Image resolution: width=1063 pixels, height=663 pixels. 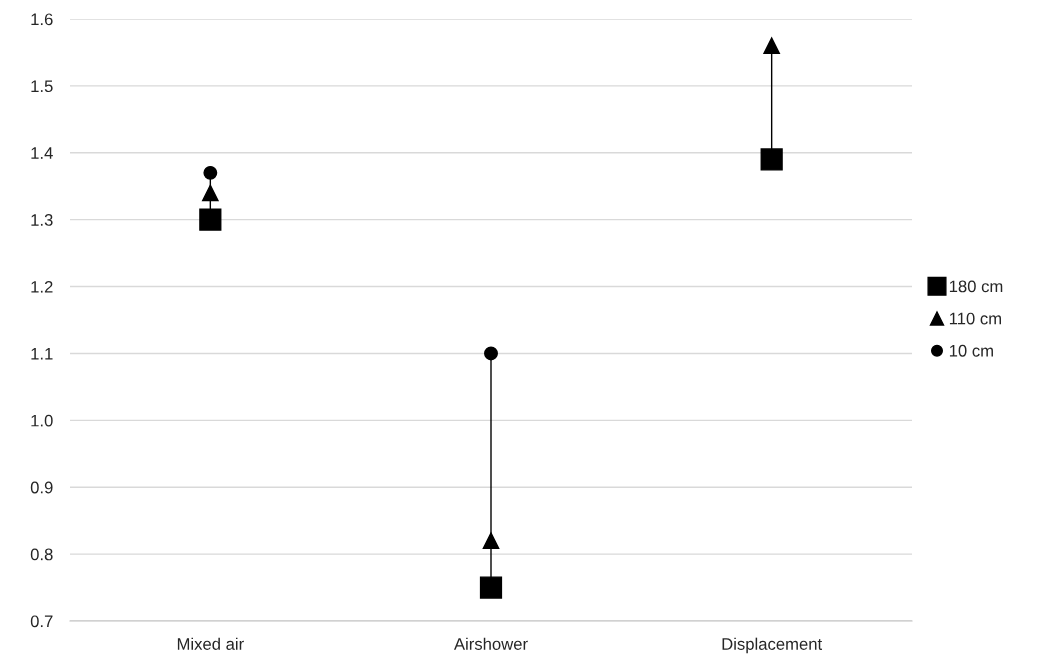 What do you see at coordinates (210, 643) in the screenshot?
I see `x-tick-label: Mixed air` at bounding box center [210, 643].